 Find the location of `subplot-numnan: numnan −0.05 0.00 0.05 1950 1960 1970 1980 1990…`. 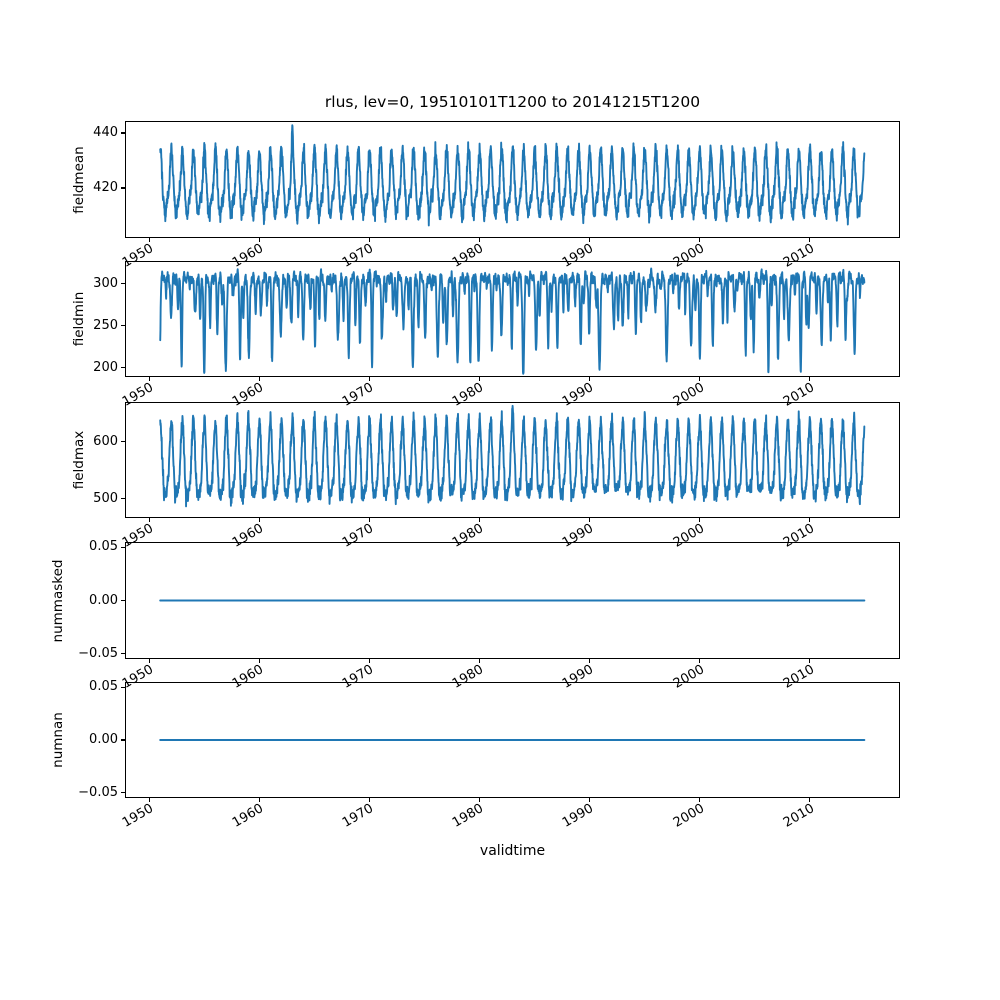

subplot-numnan: numnan −0.05 0.00 0.05 1950 1960 1970 1980 1990… is located at coordinates (475, 755).